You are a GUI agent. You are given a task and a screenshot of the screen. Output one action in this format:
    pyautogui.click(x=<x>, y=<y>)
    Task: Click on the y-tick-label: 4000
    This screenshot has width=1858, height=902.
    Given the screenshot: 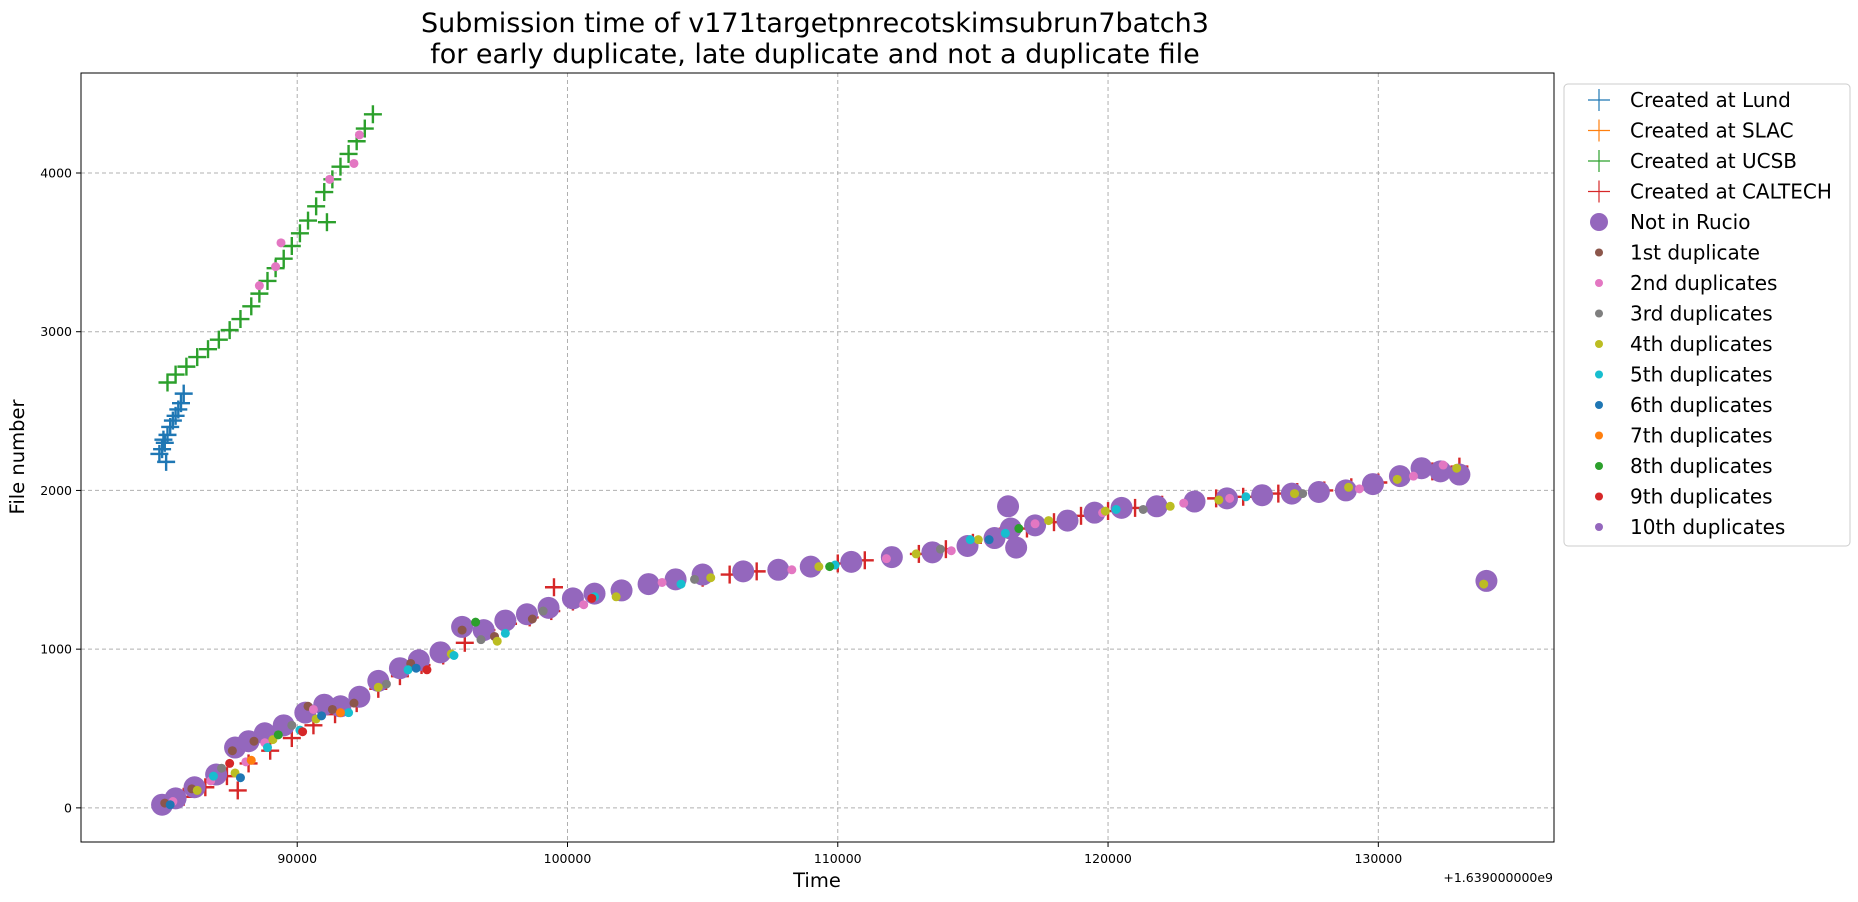 What is the action you would take?
    pyautogui.click(x=56, y=172)
    